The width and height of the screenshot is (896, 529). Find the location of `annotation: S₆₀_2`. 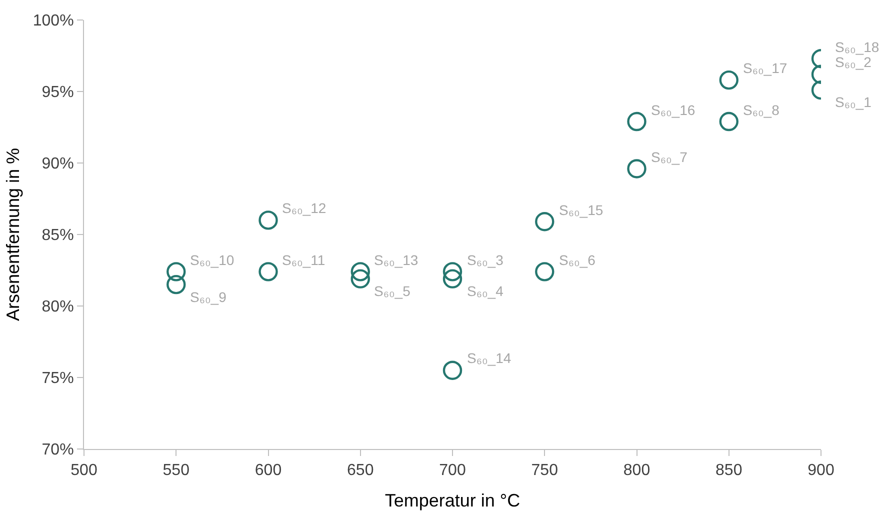

annotation: S₆₀_2 is located at coordinates (853, 62).